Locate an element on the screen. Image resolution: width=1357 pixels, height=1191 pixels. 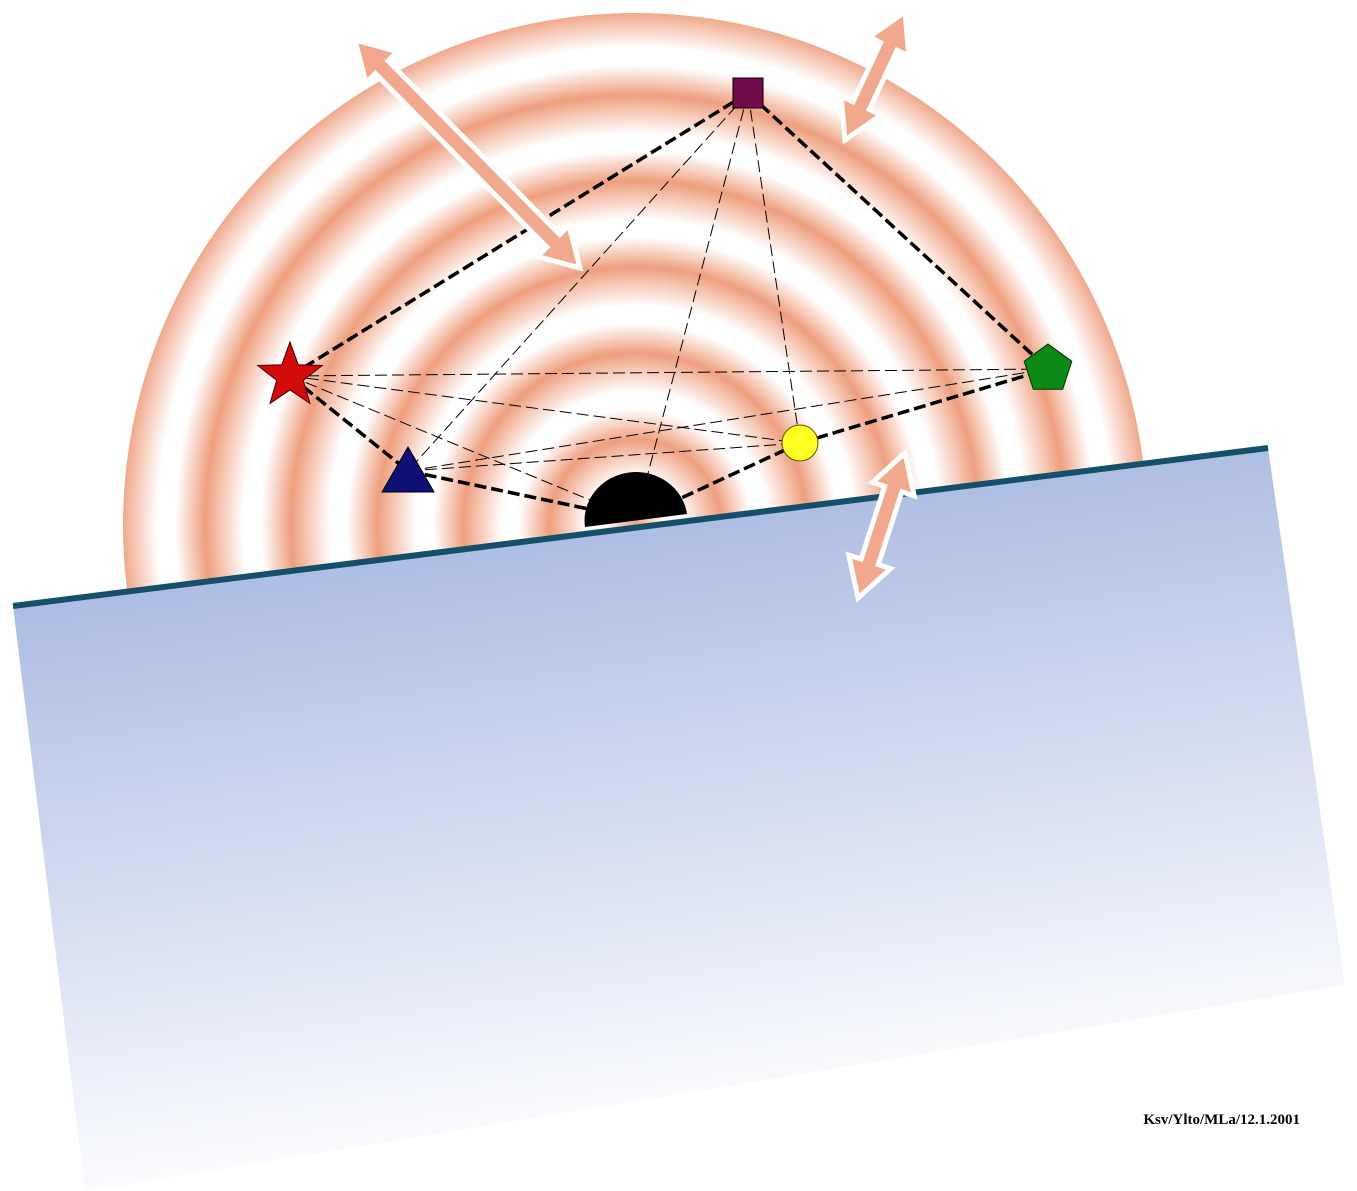
primary-link-star-triangle is located at coordinates (349, 423).